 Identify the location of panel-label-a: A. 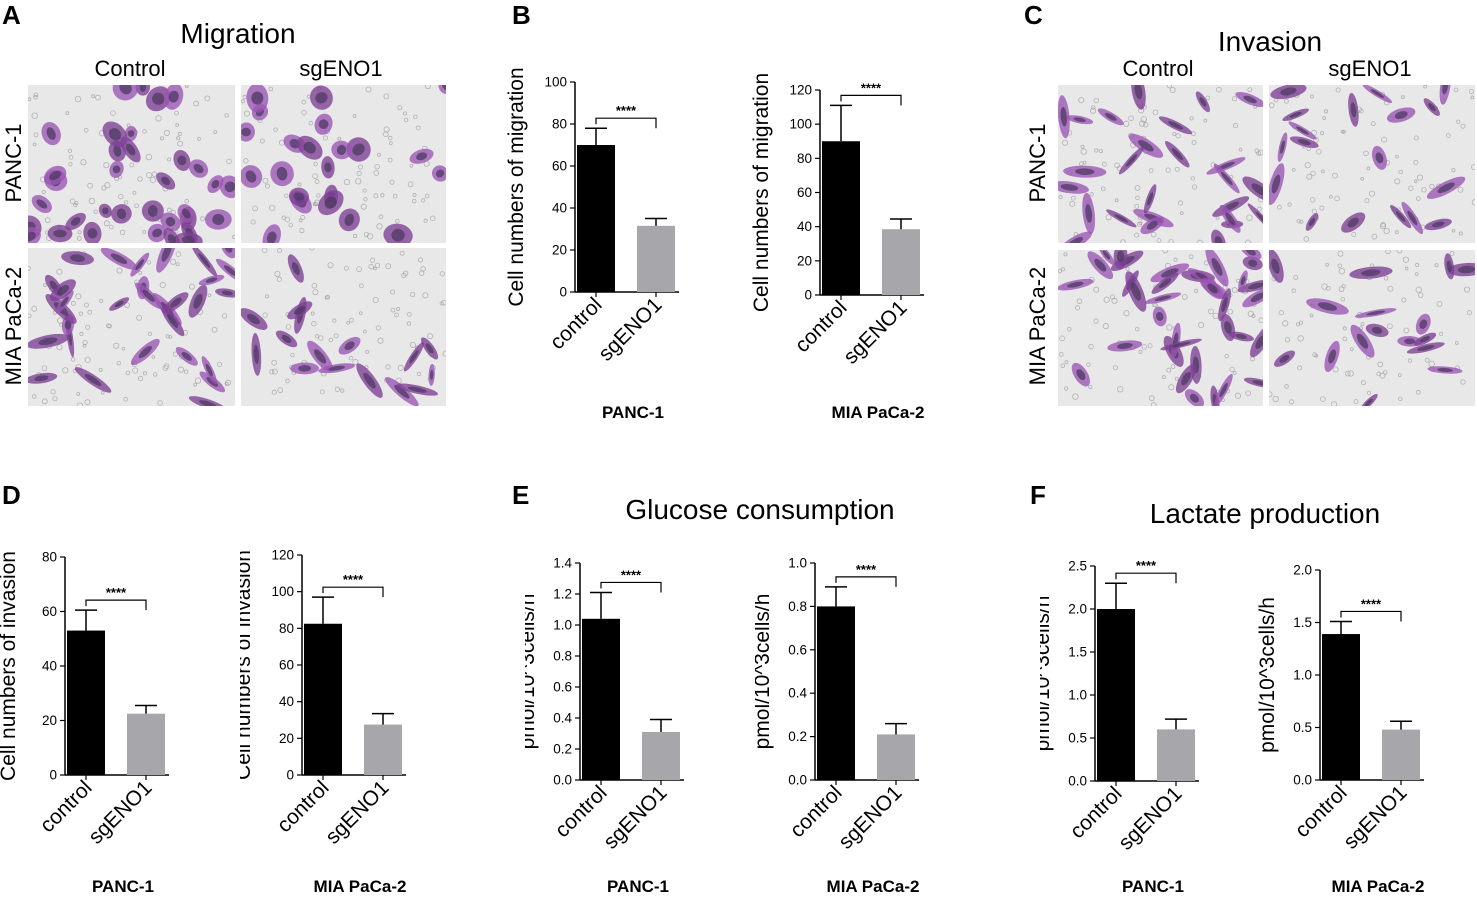
(11, 15).